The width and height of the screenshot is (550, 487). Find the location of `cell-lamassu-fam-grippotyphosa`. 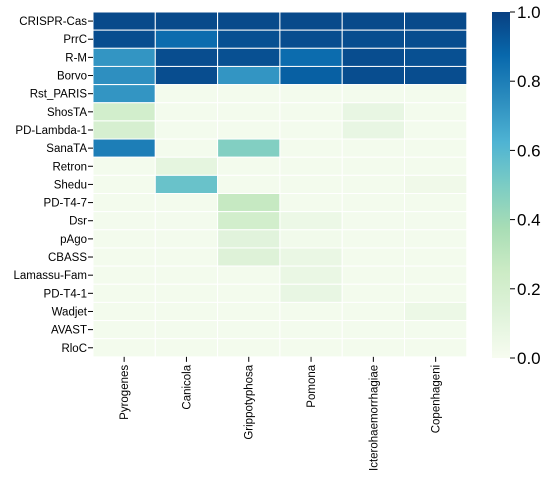

cell-lamassu-fam-grippotyphosa is located at coordinates (249, 275).